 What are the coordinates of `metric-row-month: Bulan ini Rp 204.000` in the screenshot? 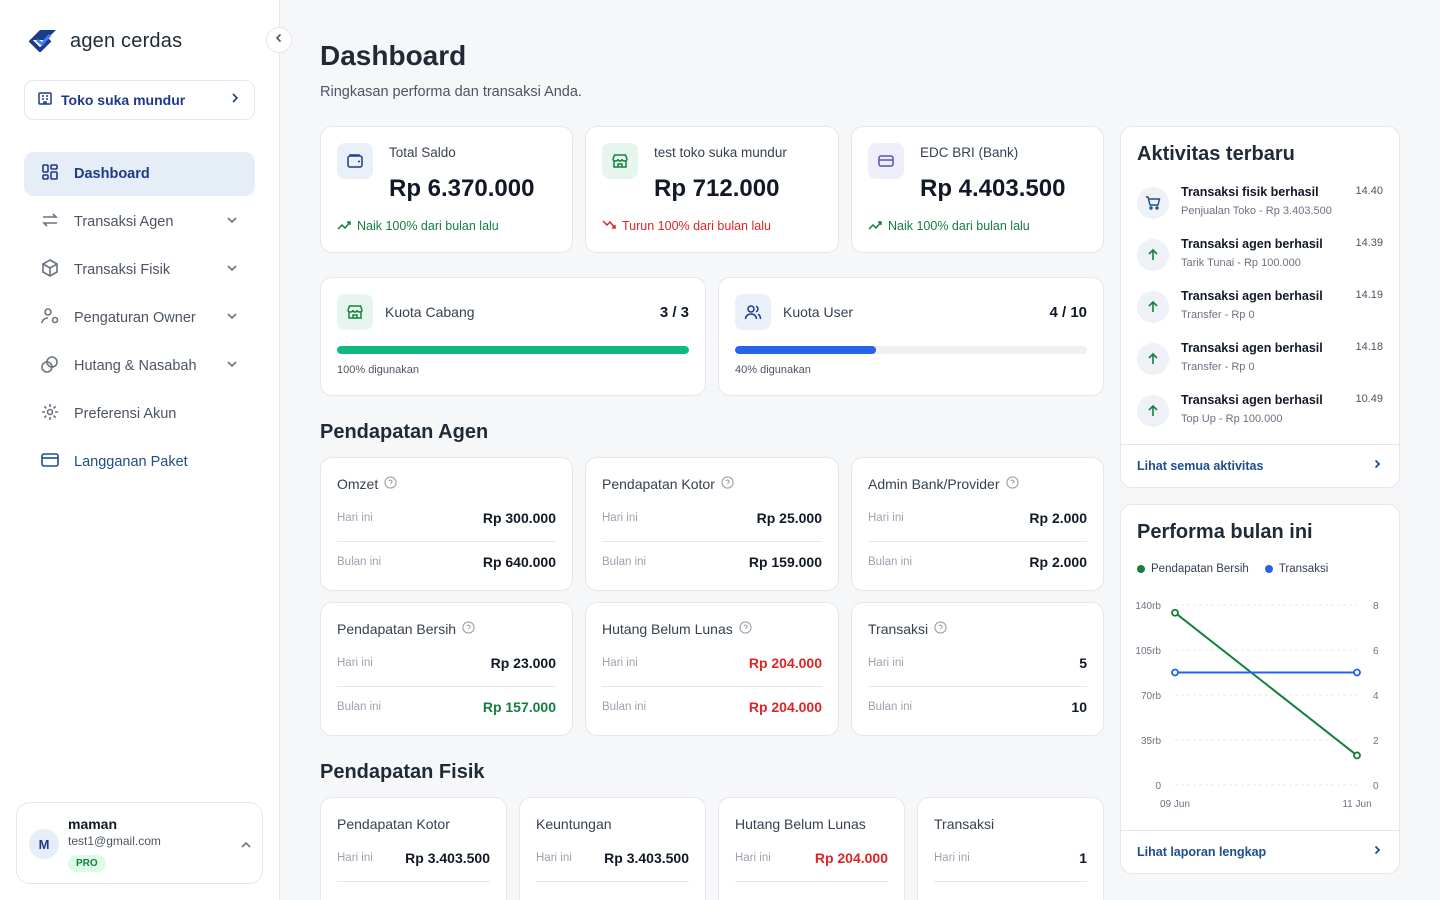 It's located at (712, 707).